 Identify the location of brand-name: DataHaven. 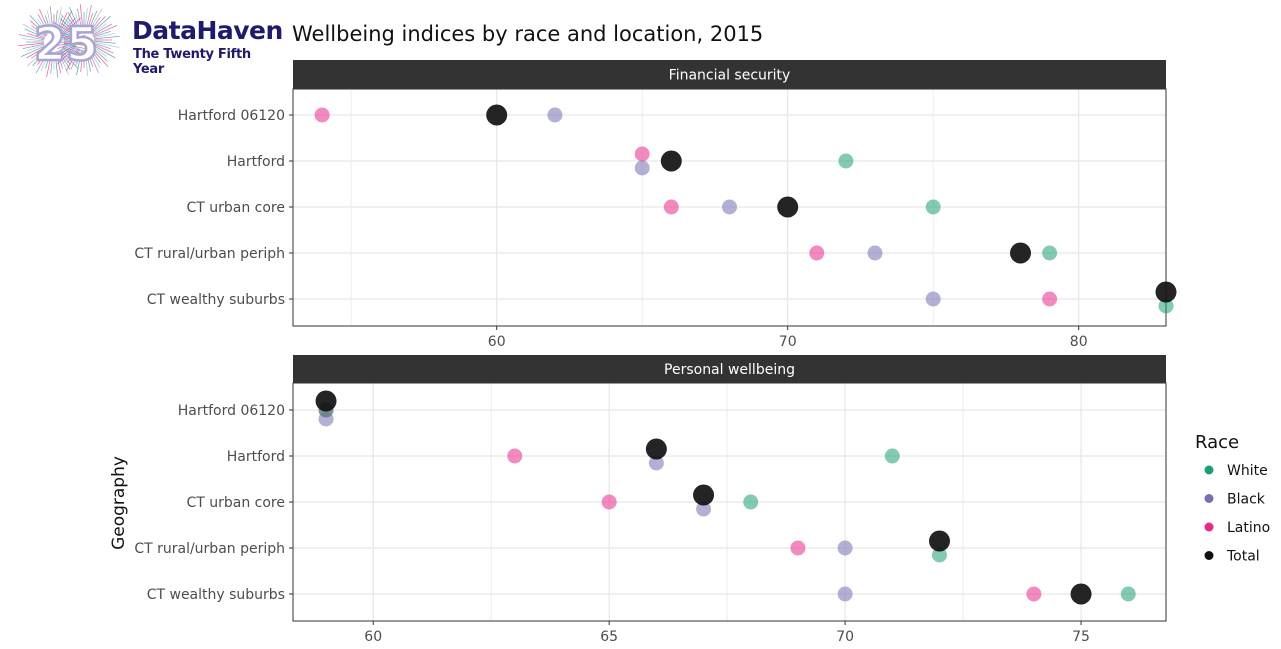
(207, 30).